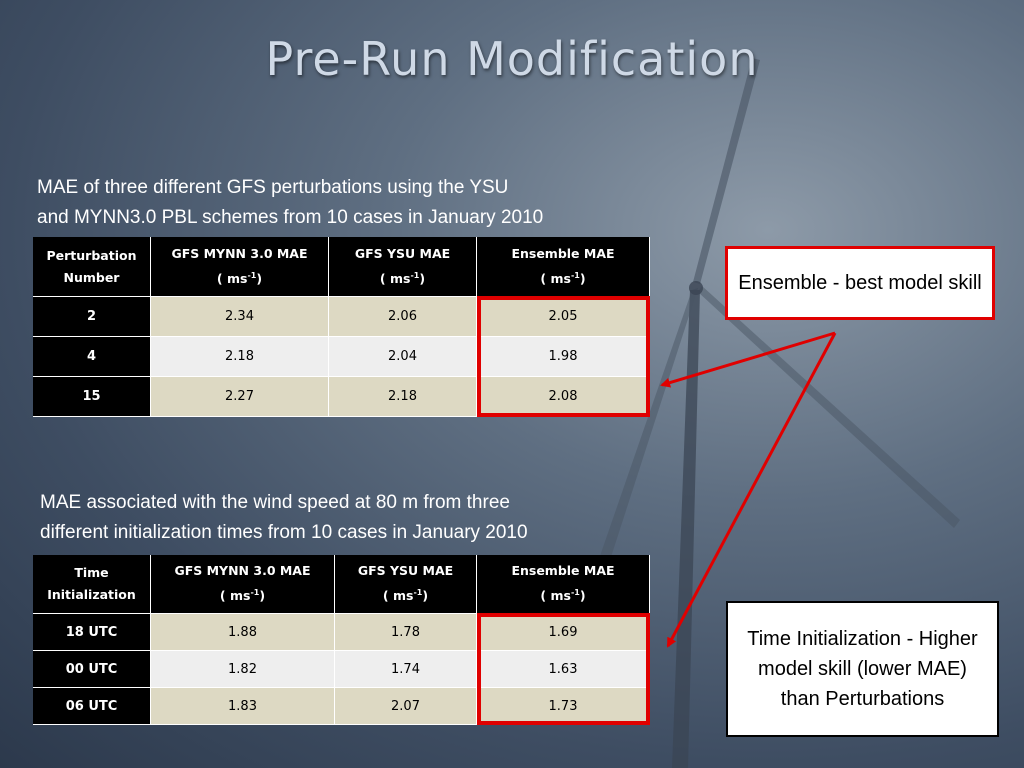 This screenshot has width=1024, height=768. Describe the element at coordinates (563, 706) in the screenshot. I see `table-cell: 1.73` at that location.